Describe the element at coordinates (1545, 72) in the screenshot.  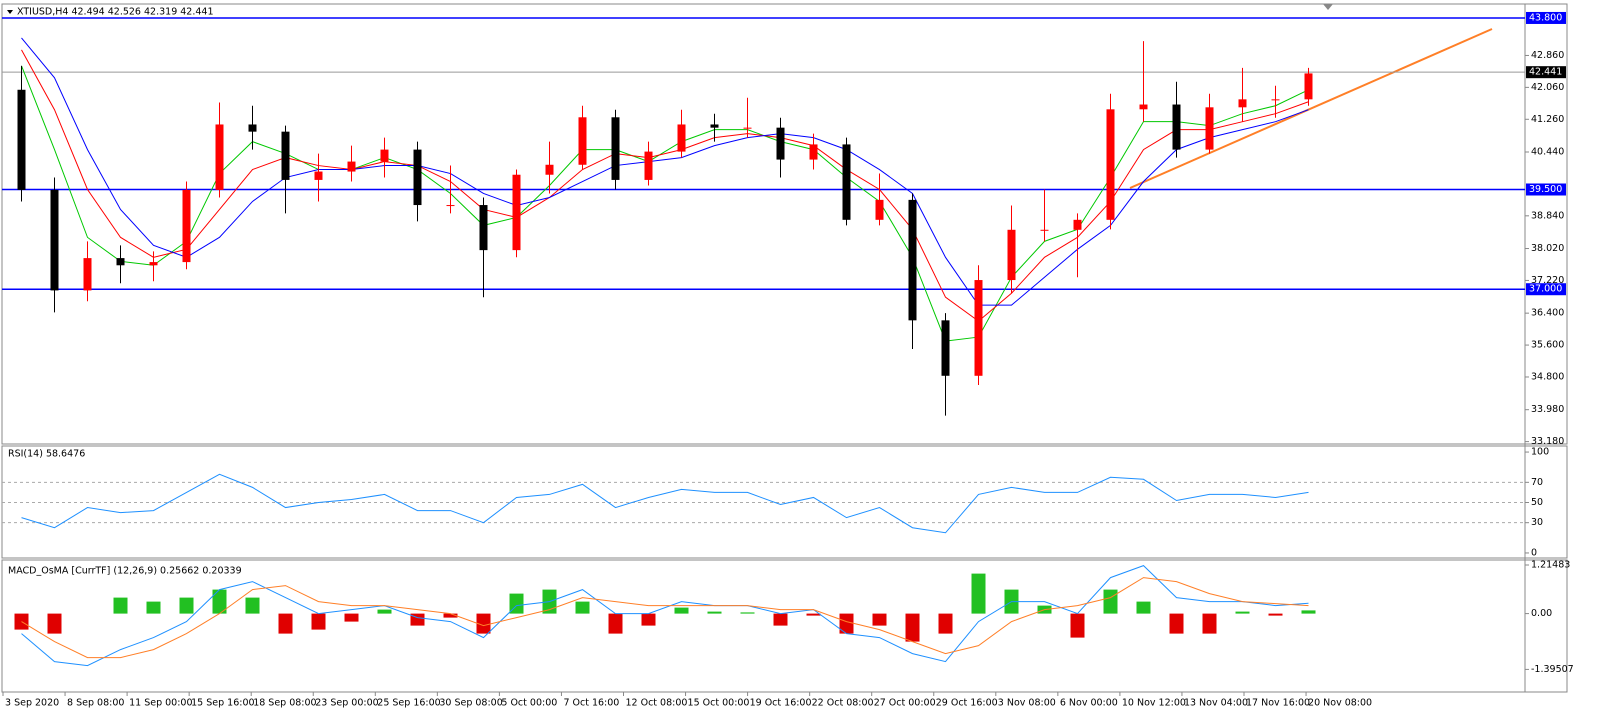
I see `last-price-label: 42.441` at that location.